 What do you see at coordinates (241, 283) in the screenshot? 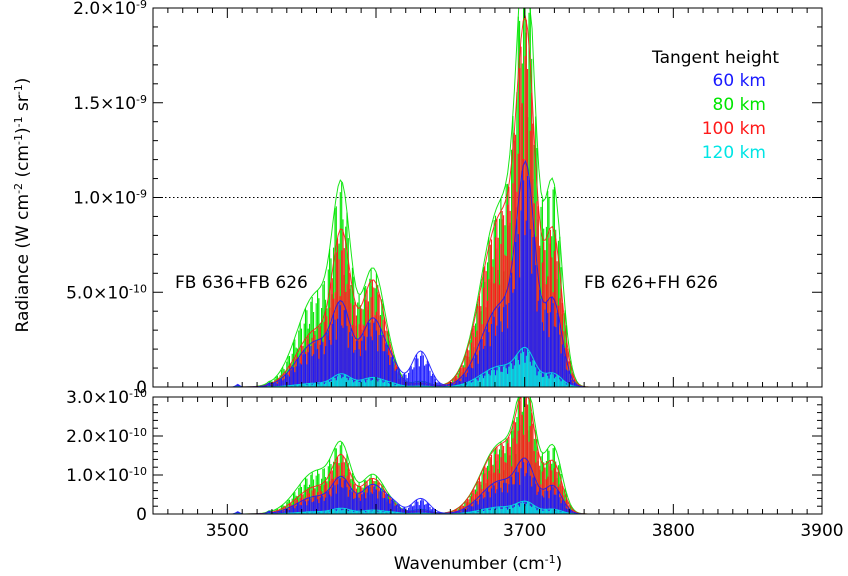
I see `annotation-left: FB 636+FB 626` at bounding box center [241, 283].